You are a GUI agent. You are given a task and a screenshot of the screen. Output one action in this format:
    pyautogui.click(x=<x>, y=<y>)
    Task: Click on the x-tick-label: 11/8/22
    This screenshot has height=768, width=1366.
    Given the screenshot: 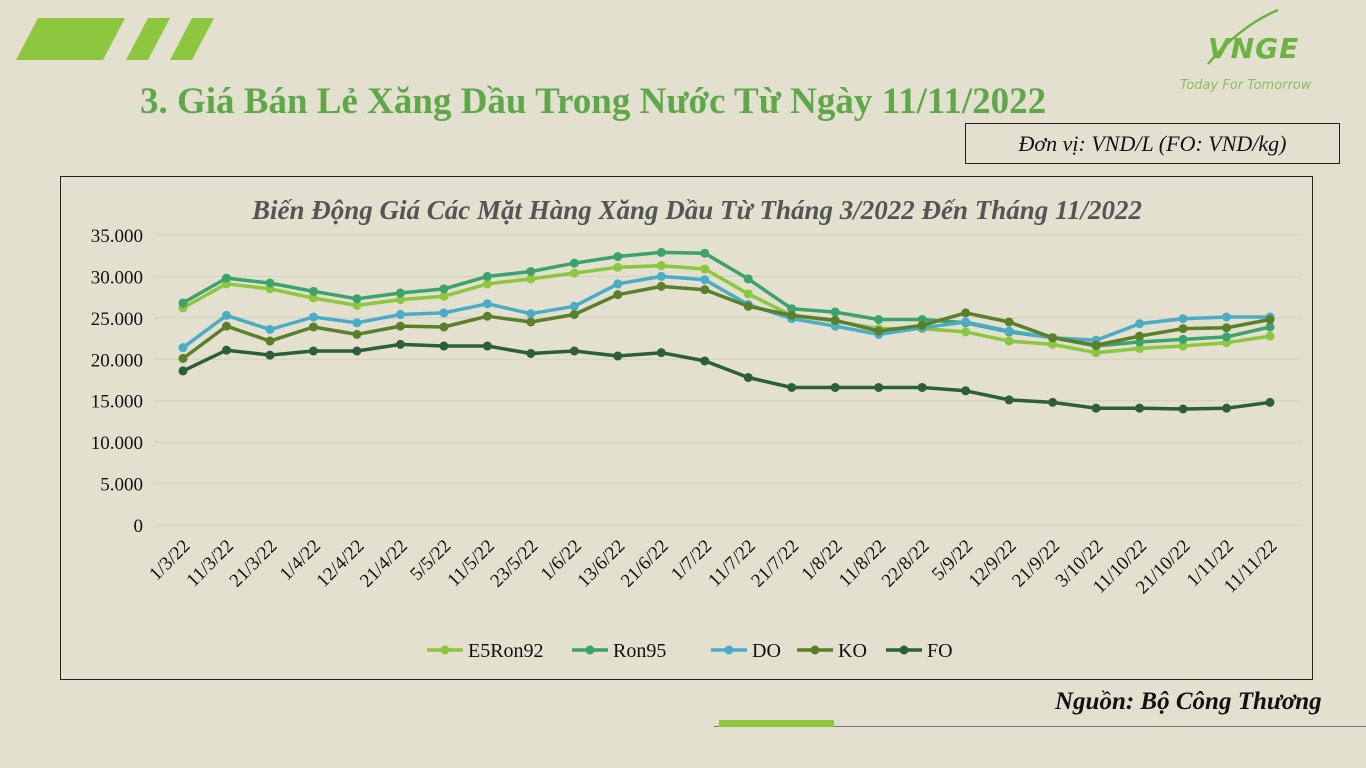 What is the action you would take?
    pyautogui.click(x=862, y=563)
    